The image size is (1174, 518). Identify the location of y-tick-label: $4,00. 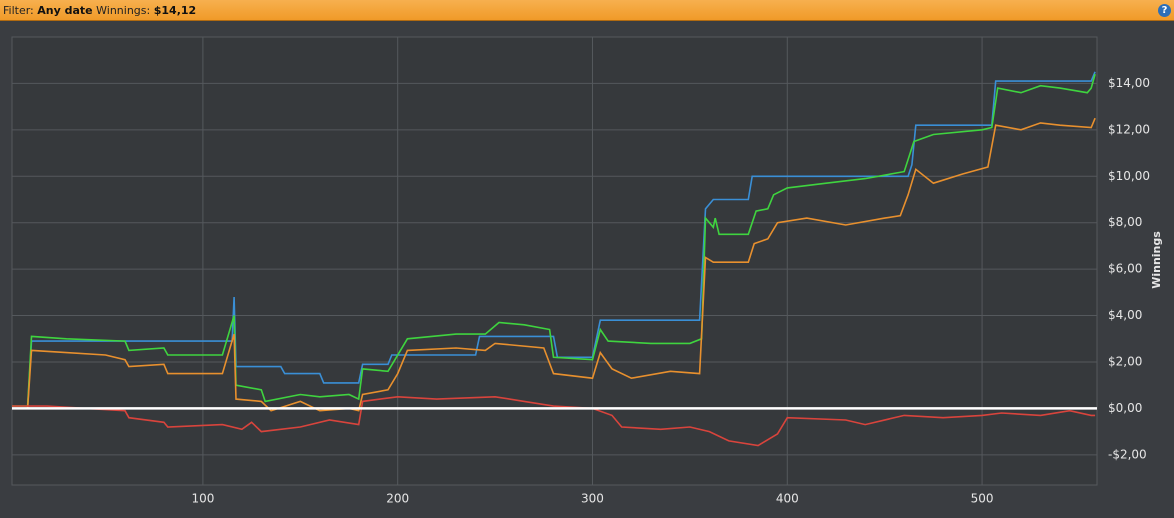
(1125, 315).